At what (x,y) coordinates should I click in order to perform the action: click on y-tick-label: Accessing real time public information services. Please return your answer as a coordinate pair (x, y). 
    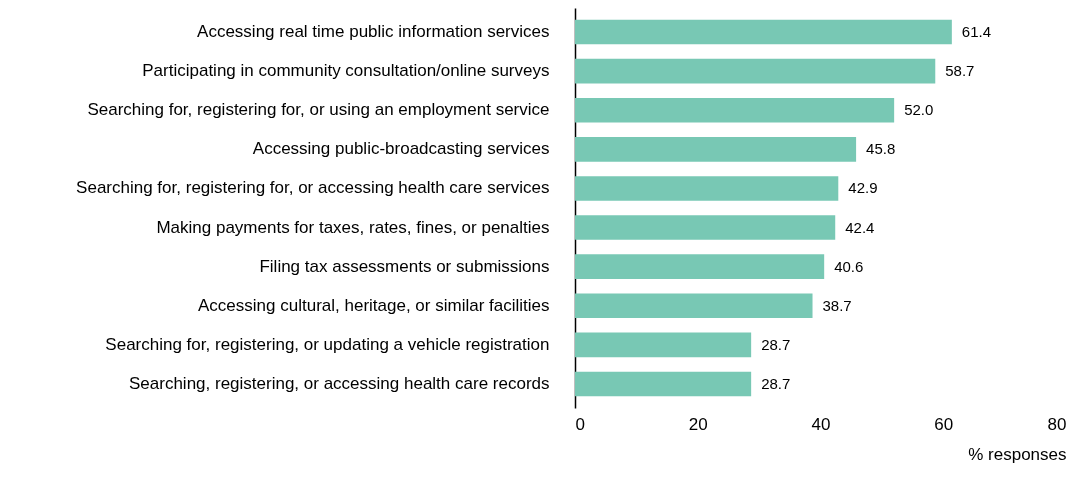
    Looking at the image, I should click on (373, 32).